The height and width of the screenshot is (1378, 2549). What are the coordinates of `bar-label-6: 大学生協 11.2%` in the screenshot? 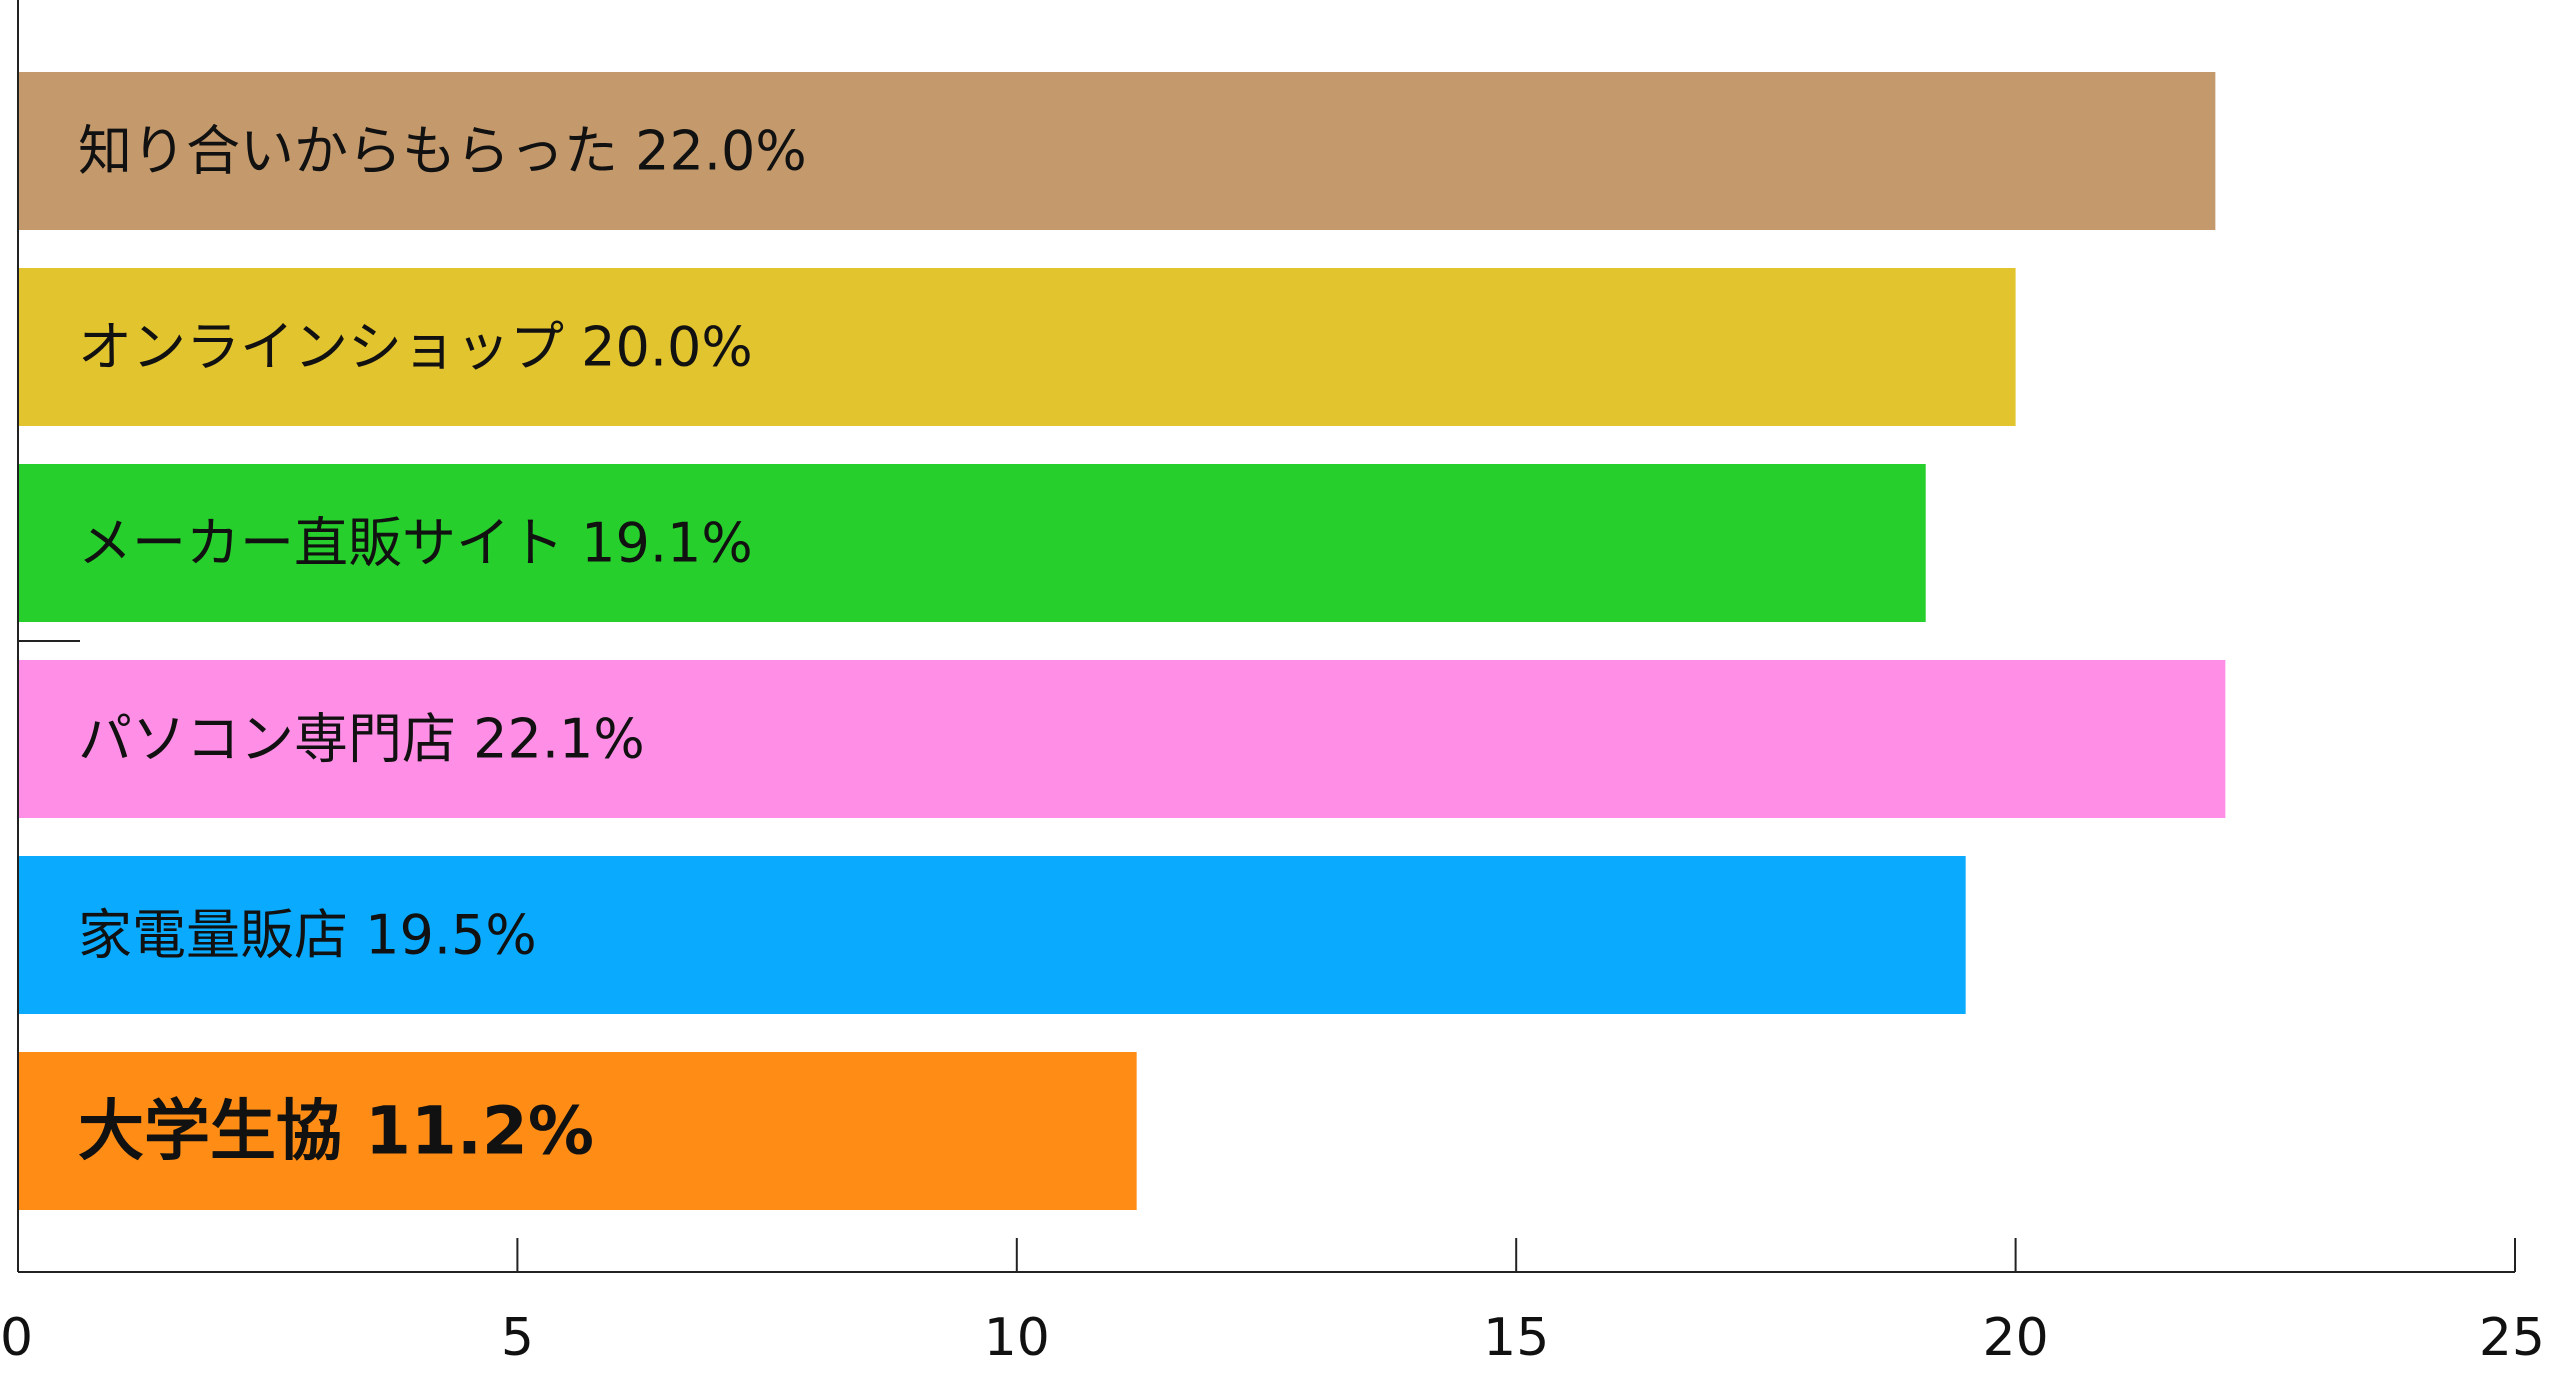 It's located at (336, 1131).